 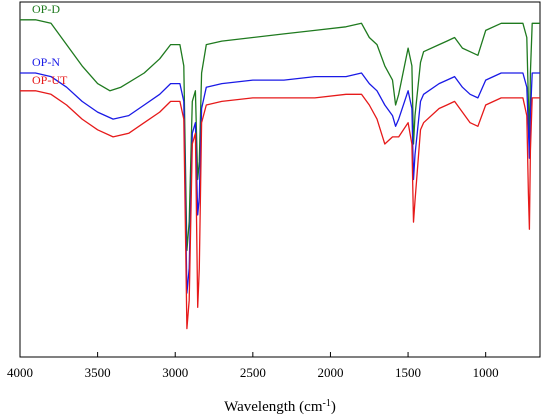 I want to click on series-labels: OP-D OP-N OP-UT, so click(x=50, y=44).